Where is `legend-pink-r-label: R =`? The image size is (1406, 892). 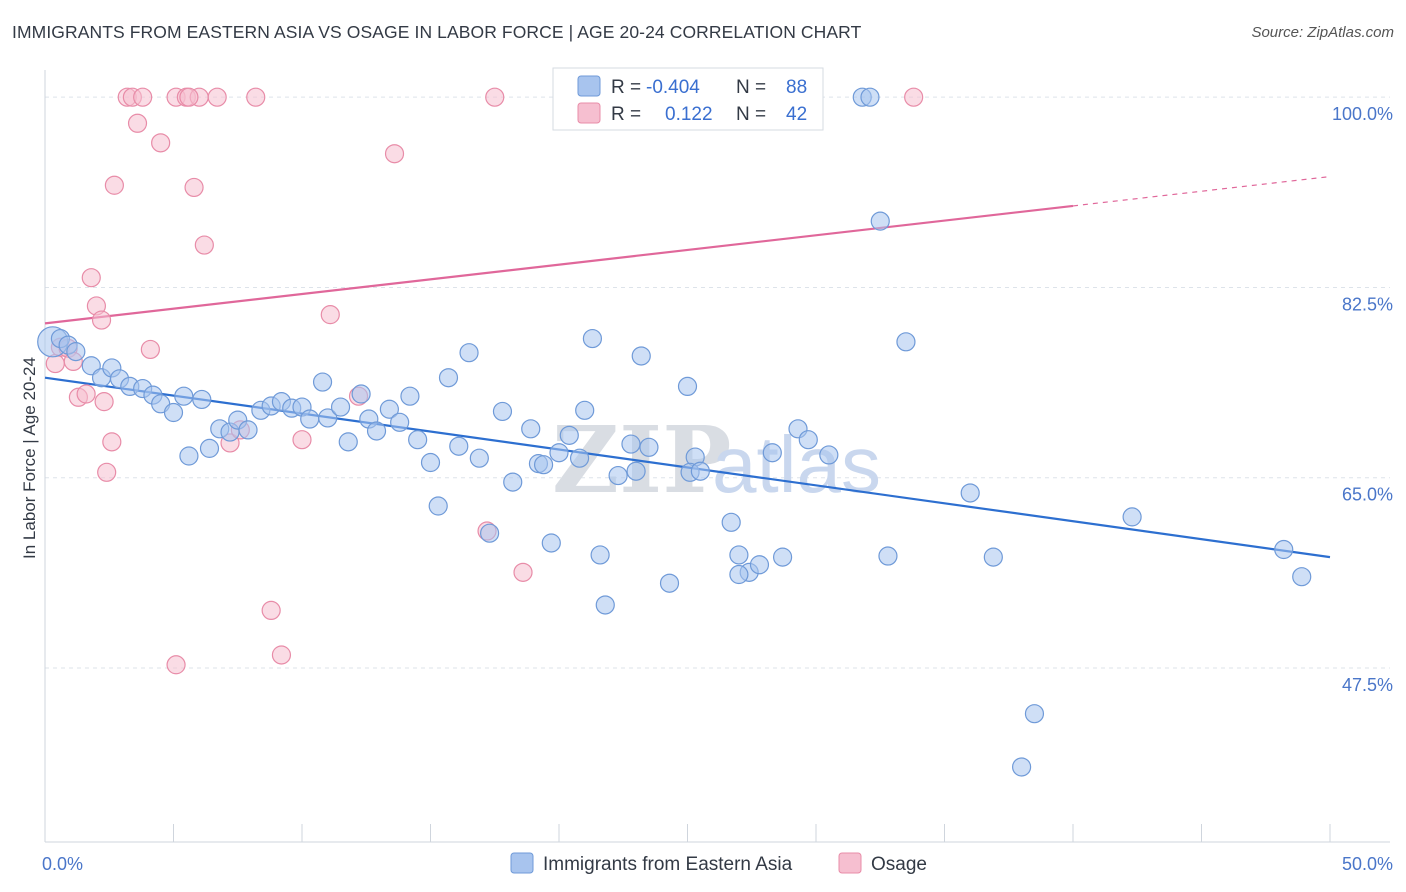
legend-pink-r-label: R = is located at coordinates (626, 114).